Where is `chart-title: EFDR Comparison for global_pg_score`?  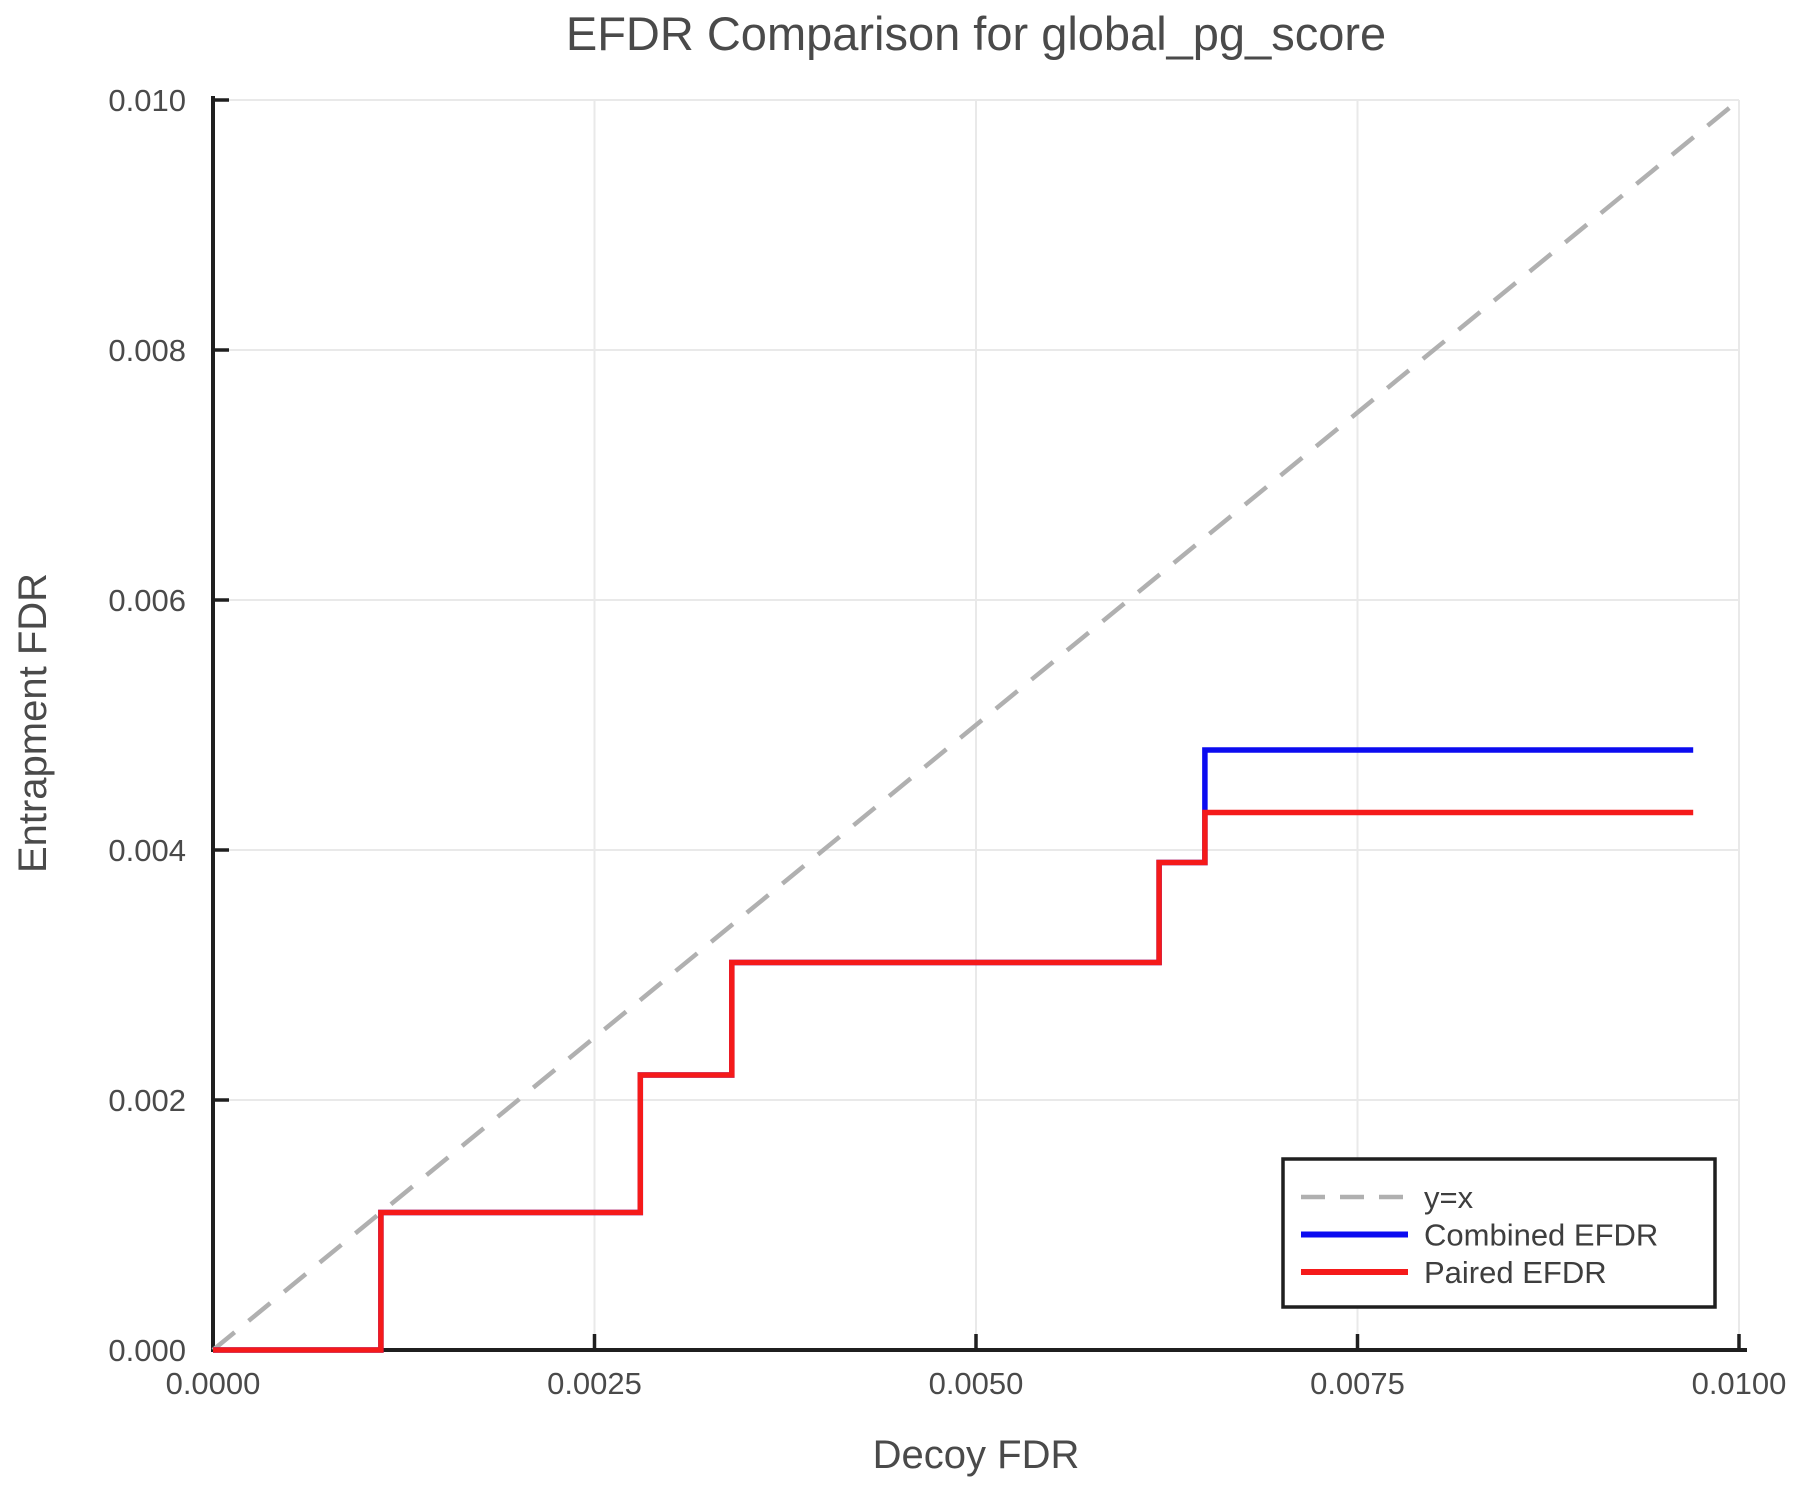 chart-title: EFDR Comparison for global_pg_score is located at coordinates (976, 33).